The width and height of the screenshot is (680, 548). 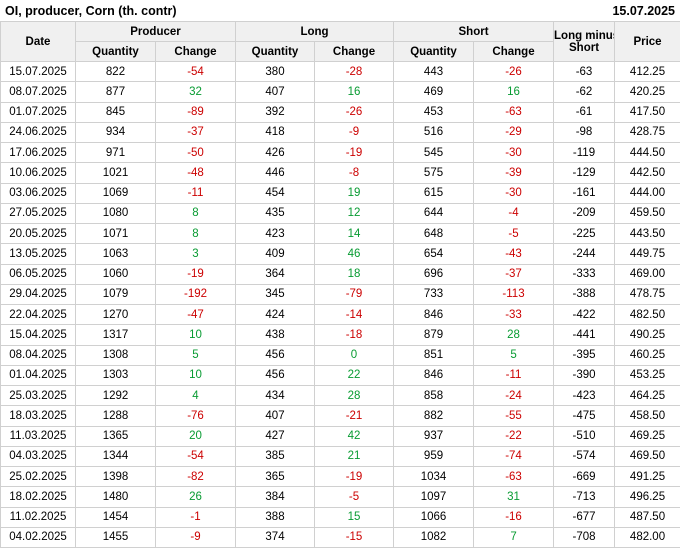 What do you see at coordinates (195, 395) in the screenshot?
I see `producer-change-cell: 4` at bounding box center [195, 395].